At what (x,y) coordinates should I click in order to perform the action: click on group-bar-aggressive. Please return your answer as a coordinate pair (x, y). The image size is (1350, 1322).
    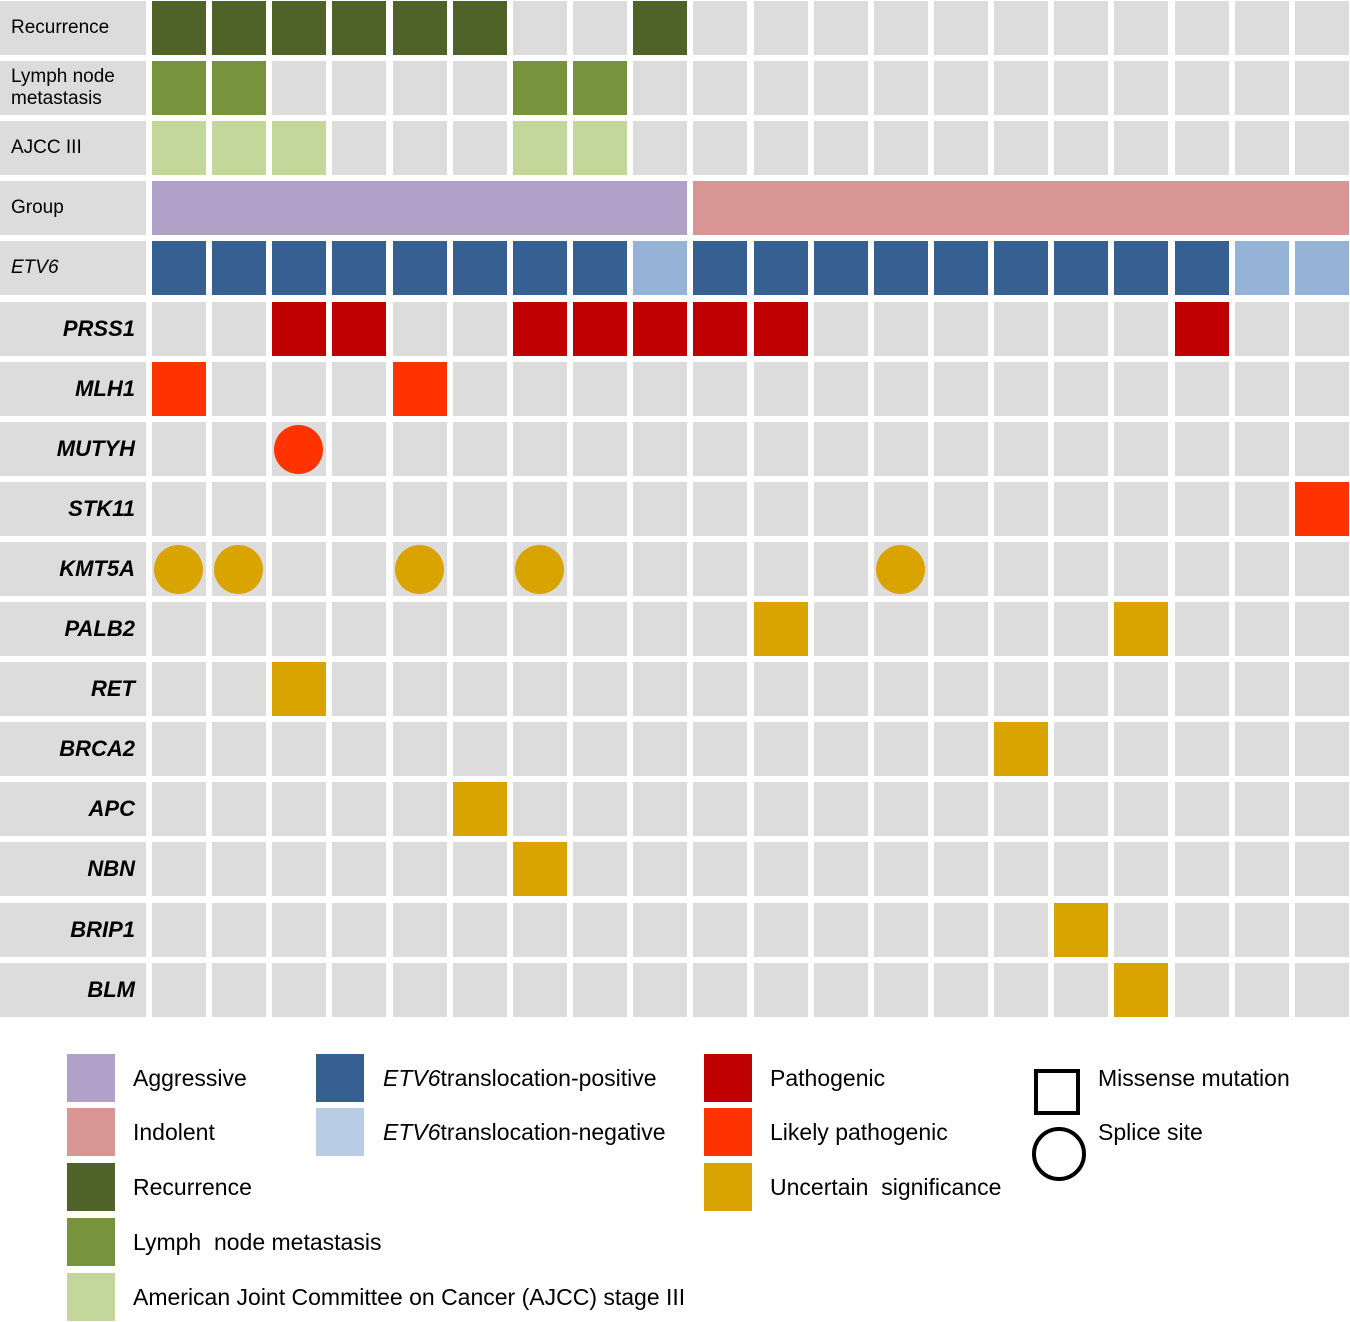
    Looking at the image, I should click on (419, 208).